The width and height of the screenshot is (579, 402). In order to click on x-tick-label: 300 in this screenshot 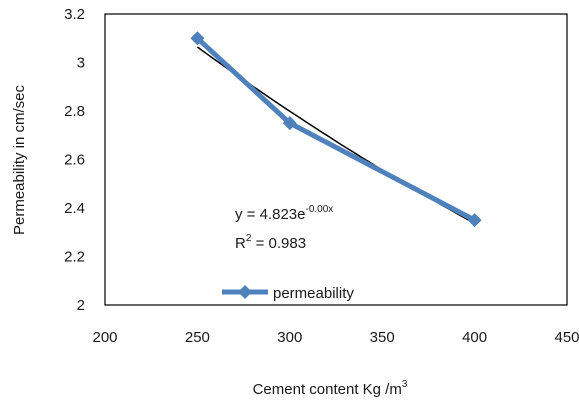, I will do `click(289, 337)`.